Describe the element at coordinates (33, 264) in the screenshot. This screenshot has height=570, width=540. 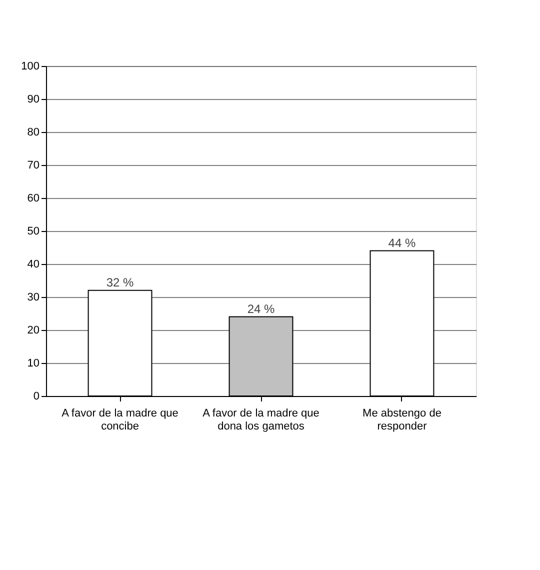
I see `y-tick-label: 40` at that location.